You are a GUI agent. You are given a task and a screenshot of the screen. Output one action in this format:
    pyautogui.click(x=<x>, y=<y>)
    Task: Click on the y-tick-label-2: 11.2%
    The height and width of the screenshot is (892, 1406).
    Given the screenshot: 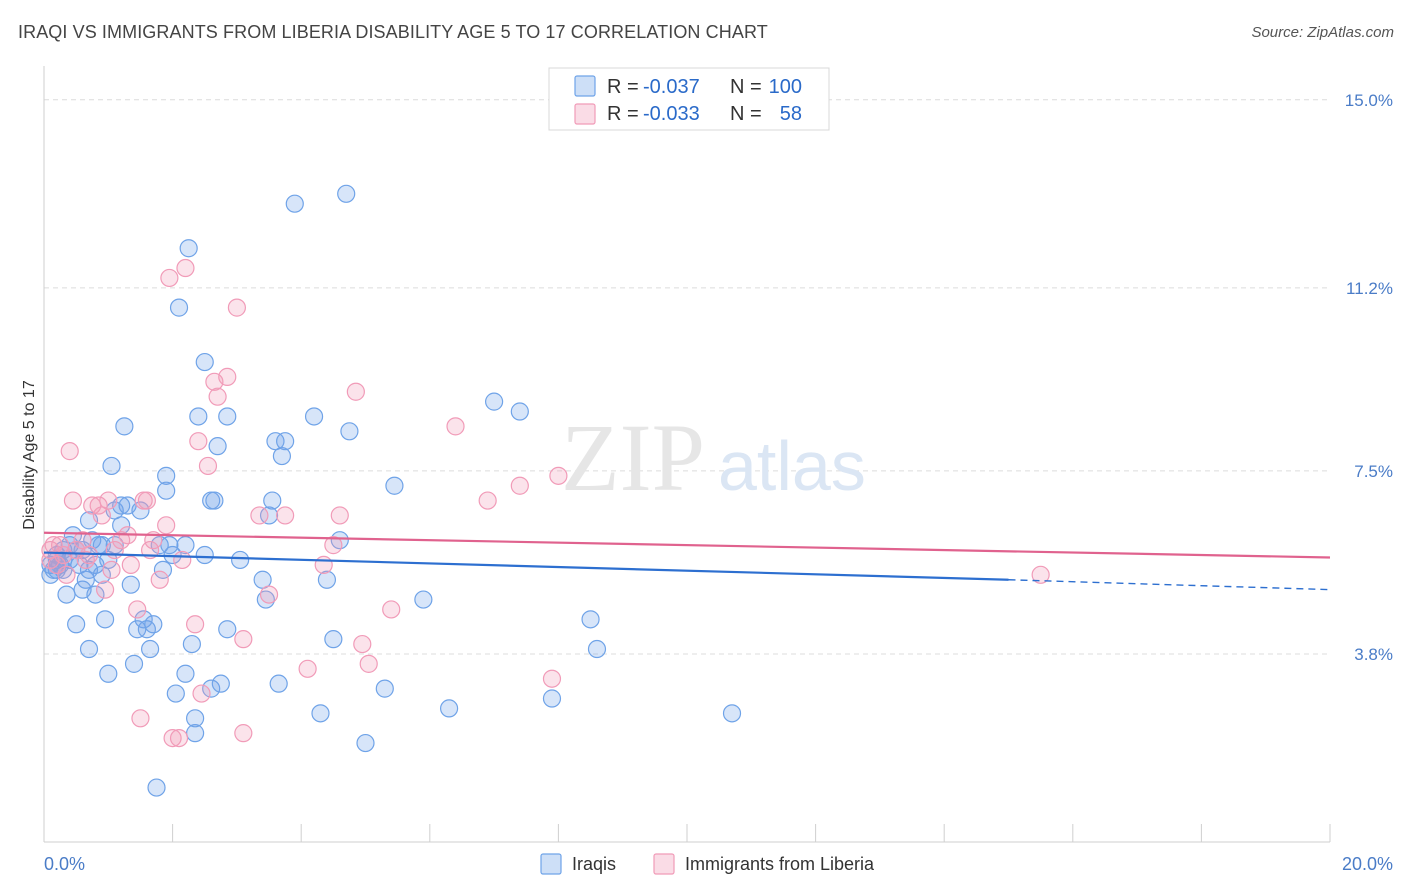 What is the action you would take?
    pyautogui.click(x=1369, y=288)
    